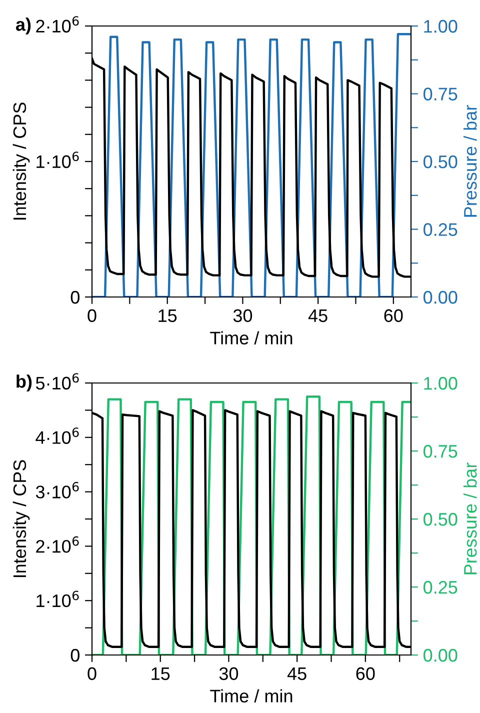 The height and width of the screenshot is (713, 480). I want to click on y-tick-label: 4·10$^{6}$, so click(57, 436).